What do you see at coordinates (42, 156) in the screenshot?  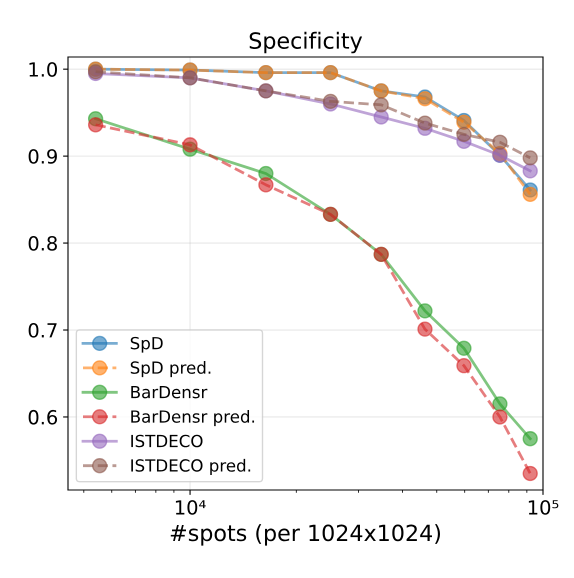 I see `y-tick-label: 0.9` at bounding box center [42, 156].